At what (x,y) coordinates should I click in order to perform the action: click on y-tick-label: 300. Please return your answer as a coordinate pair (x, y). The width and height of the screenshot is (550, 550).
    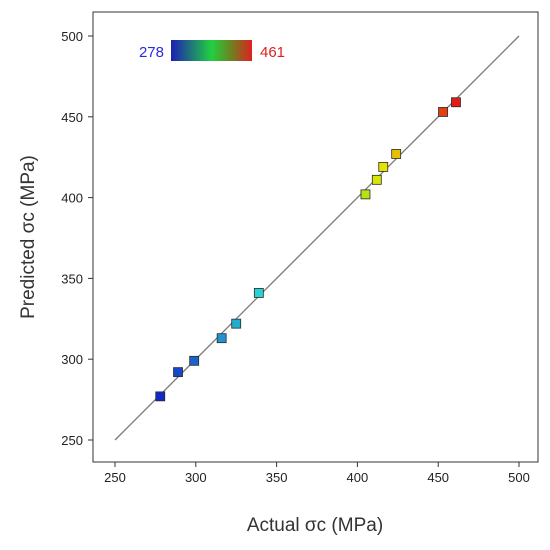
    Looking at the image, I should click on (72, 359).